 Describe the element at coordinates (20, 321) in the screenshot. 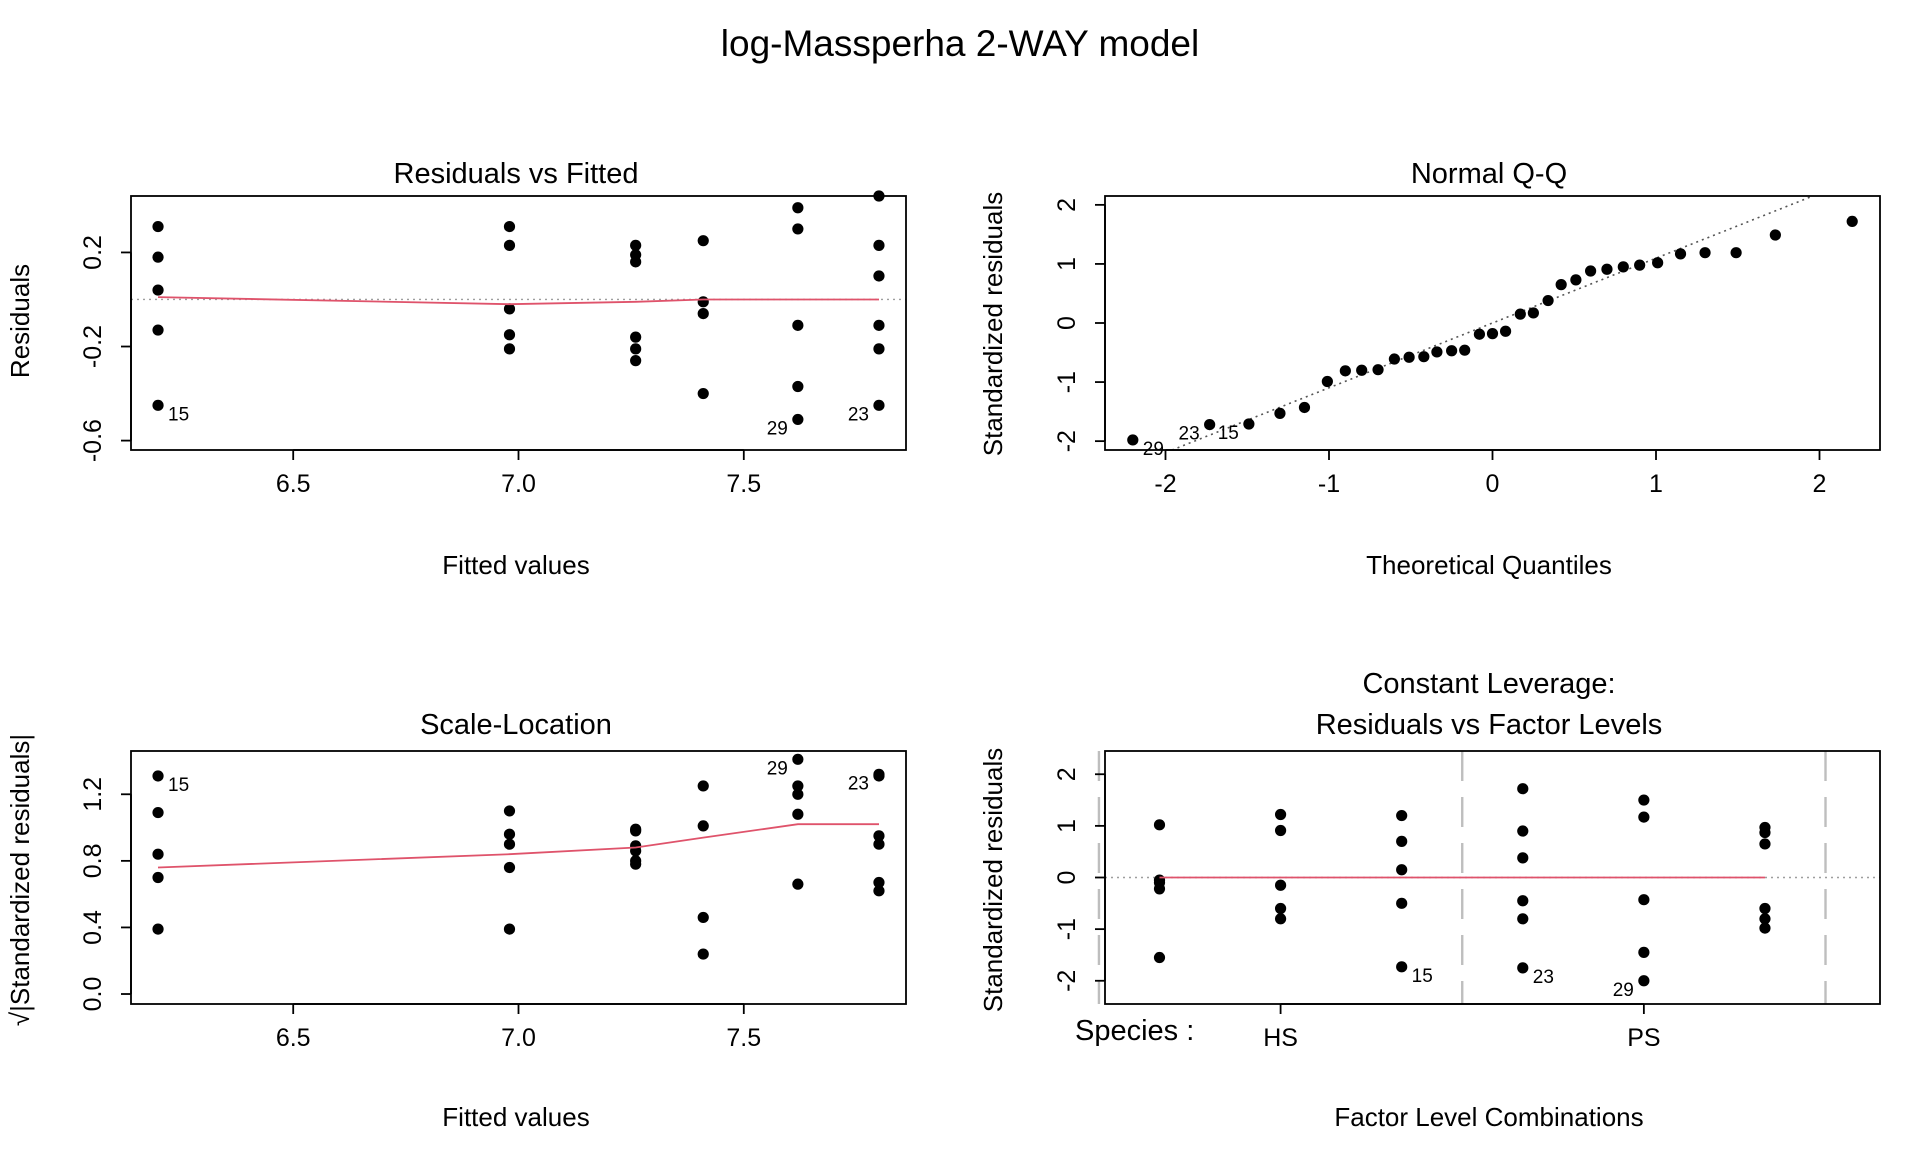

I see `y-axis-label: Residuals` at that location.